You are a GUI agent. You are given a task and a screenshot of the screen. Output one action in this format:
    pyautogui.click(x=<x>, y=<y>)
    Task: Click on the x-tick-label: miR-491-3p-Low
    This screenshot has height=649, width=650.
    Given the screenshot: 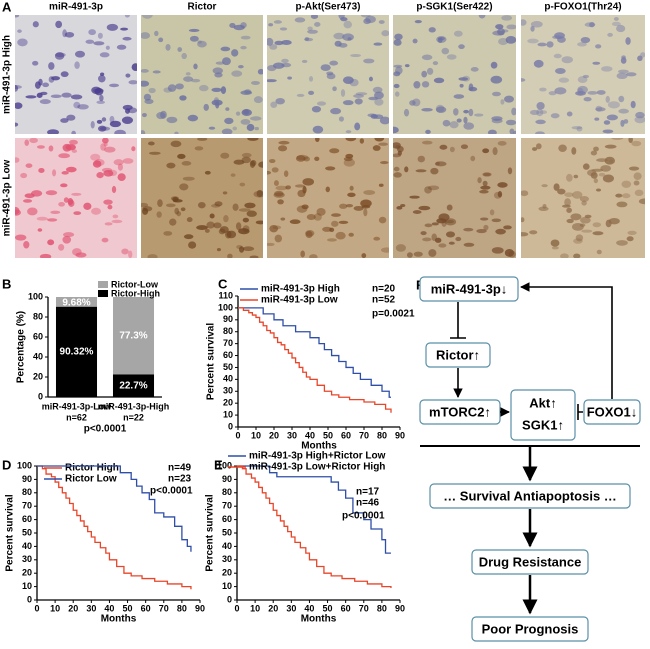 What is the action you would take?
    pyautogui.click(x=77, y=406)
    